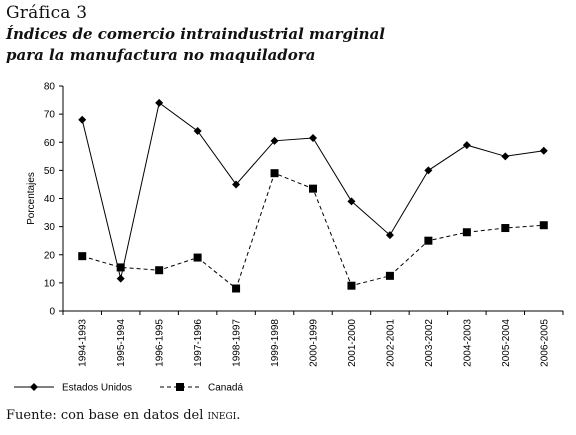 This screenshot has width=576, height=435. I want to click on y-axis-title: Porcentajes, so click(31, 198).